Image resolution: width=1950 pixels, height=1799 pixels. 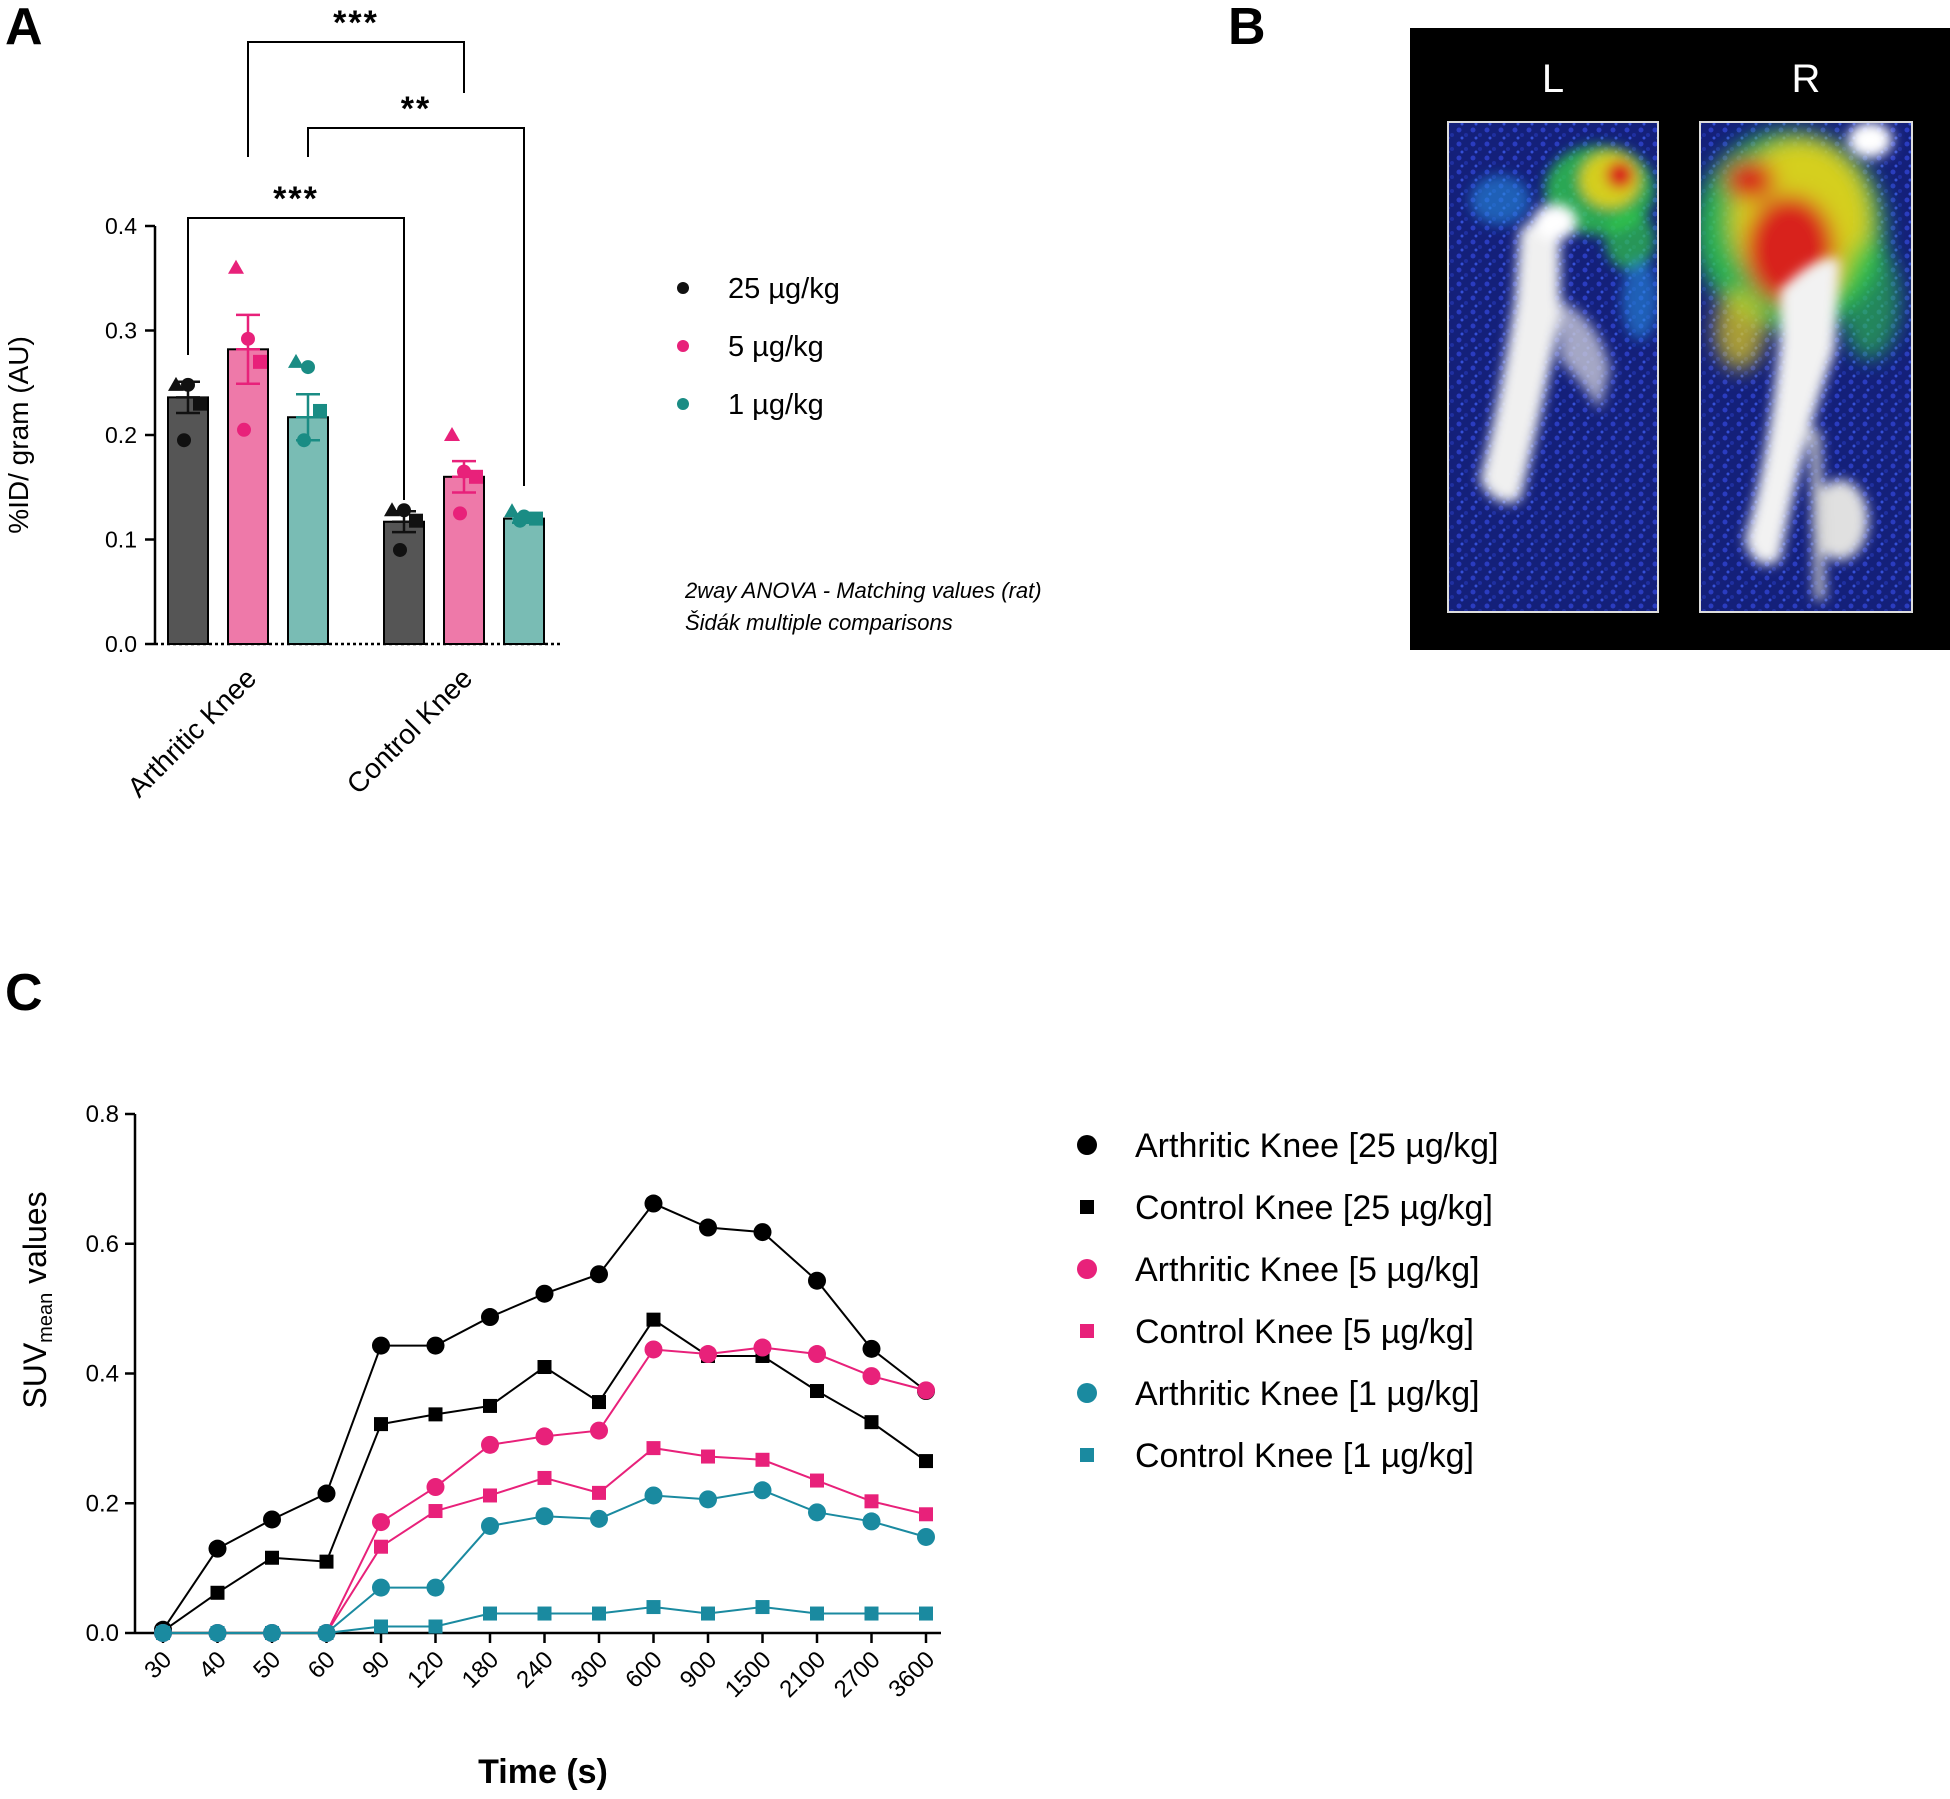 I want to click on panel-a-y-axis-label: %ID/ gram (AU), so click(x=18, y=435).